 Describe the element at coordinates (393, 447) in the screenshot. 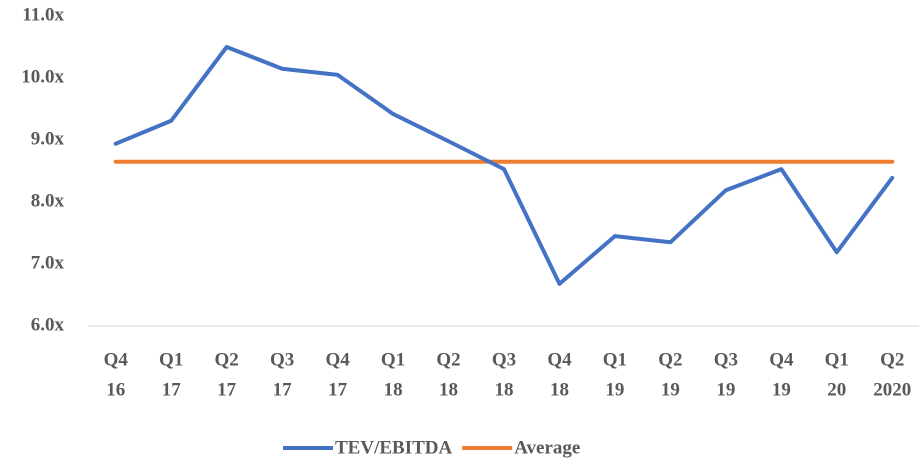

I see `legend-label: TEV/EBITDA` at that location.